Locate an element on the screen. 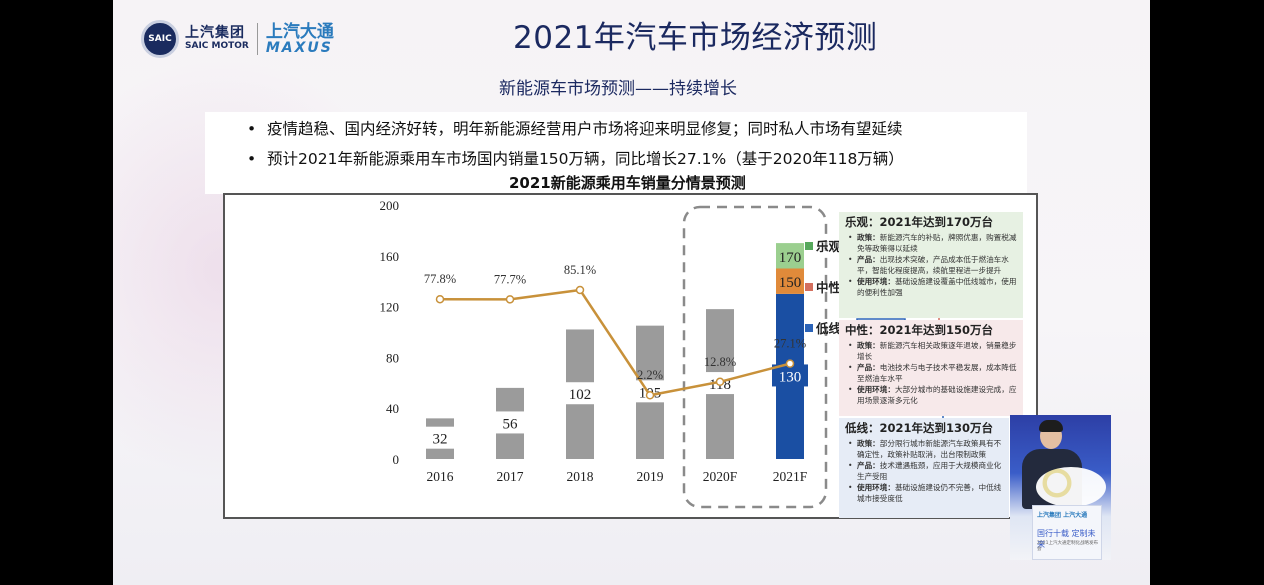 The width and height of the screenshot is (1264, 585). scenario-item-text: 电池技术与电子技术平稳发展，成本降低至燃油车水平 is located at coordinates (937, 373).